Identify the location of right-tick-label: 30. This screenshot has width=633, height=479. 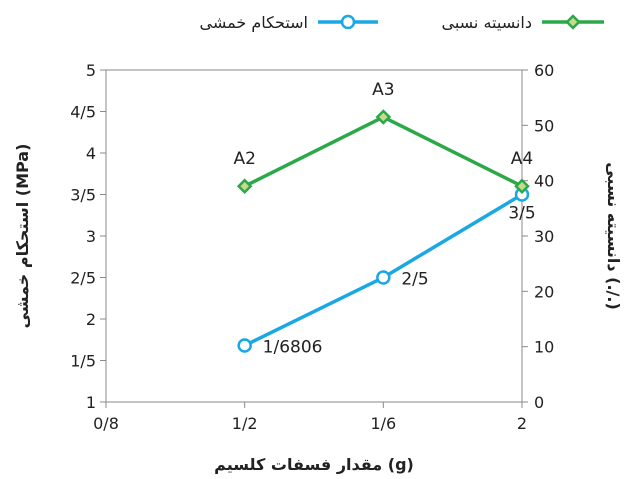
(544, 236).